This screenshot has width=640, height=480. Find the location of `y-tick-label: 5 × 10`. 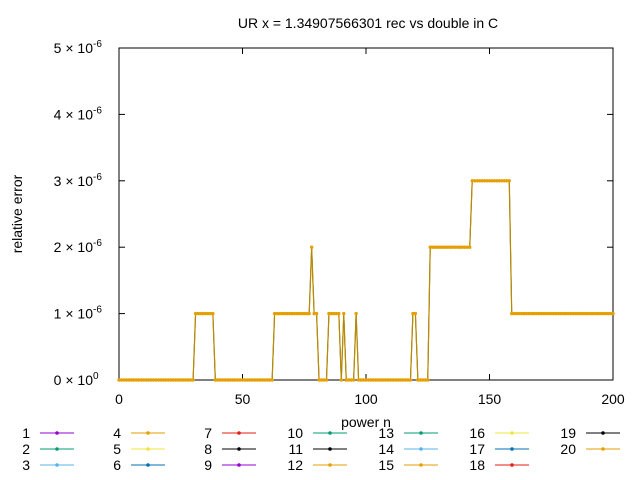

y-tick-label: 5 × 10 is located at coordinates (74, 48).